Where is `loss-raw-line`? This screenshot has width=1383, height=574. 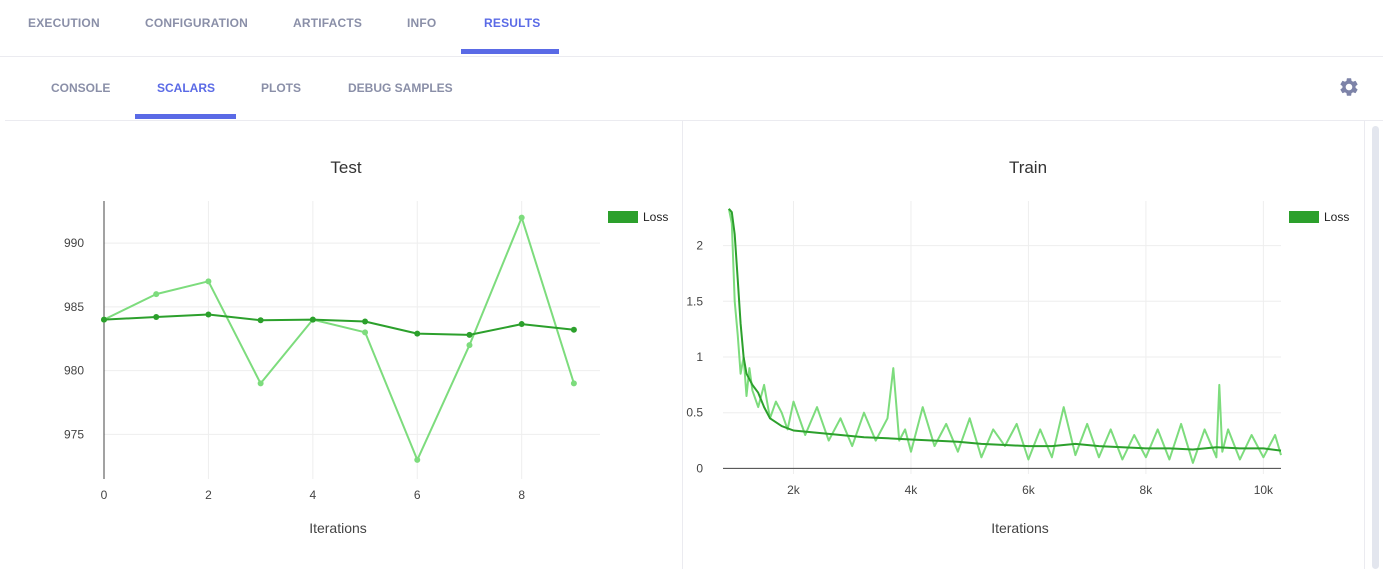 loss-raw-line is located at coordinates (339, 338).